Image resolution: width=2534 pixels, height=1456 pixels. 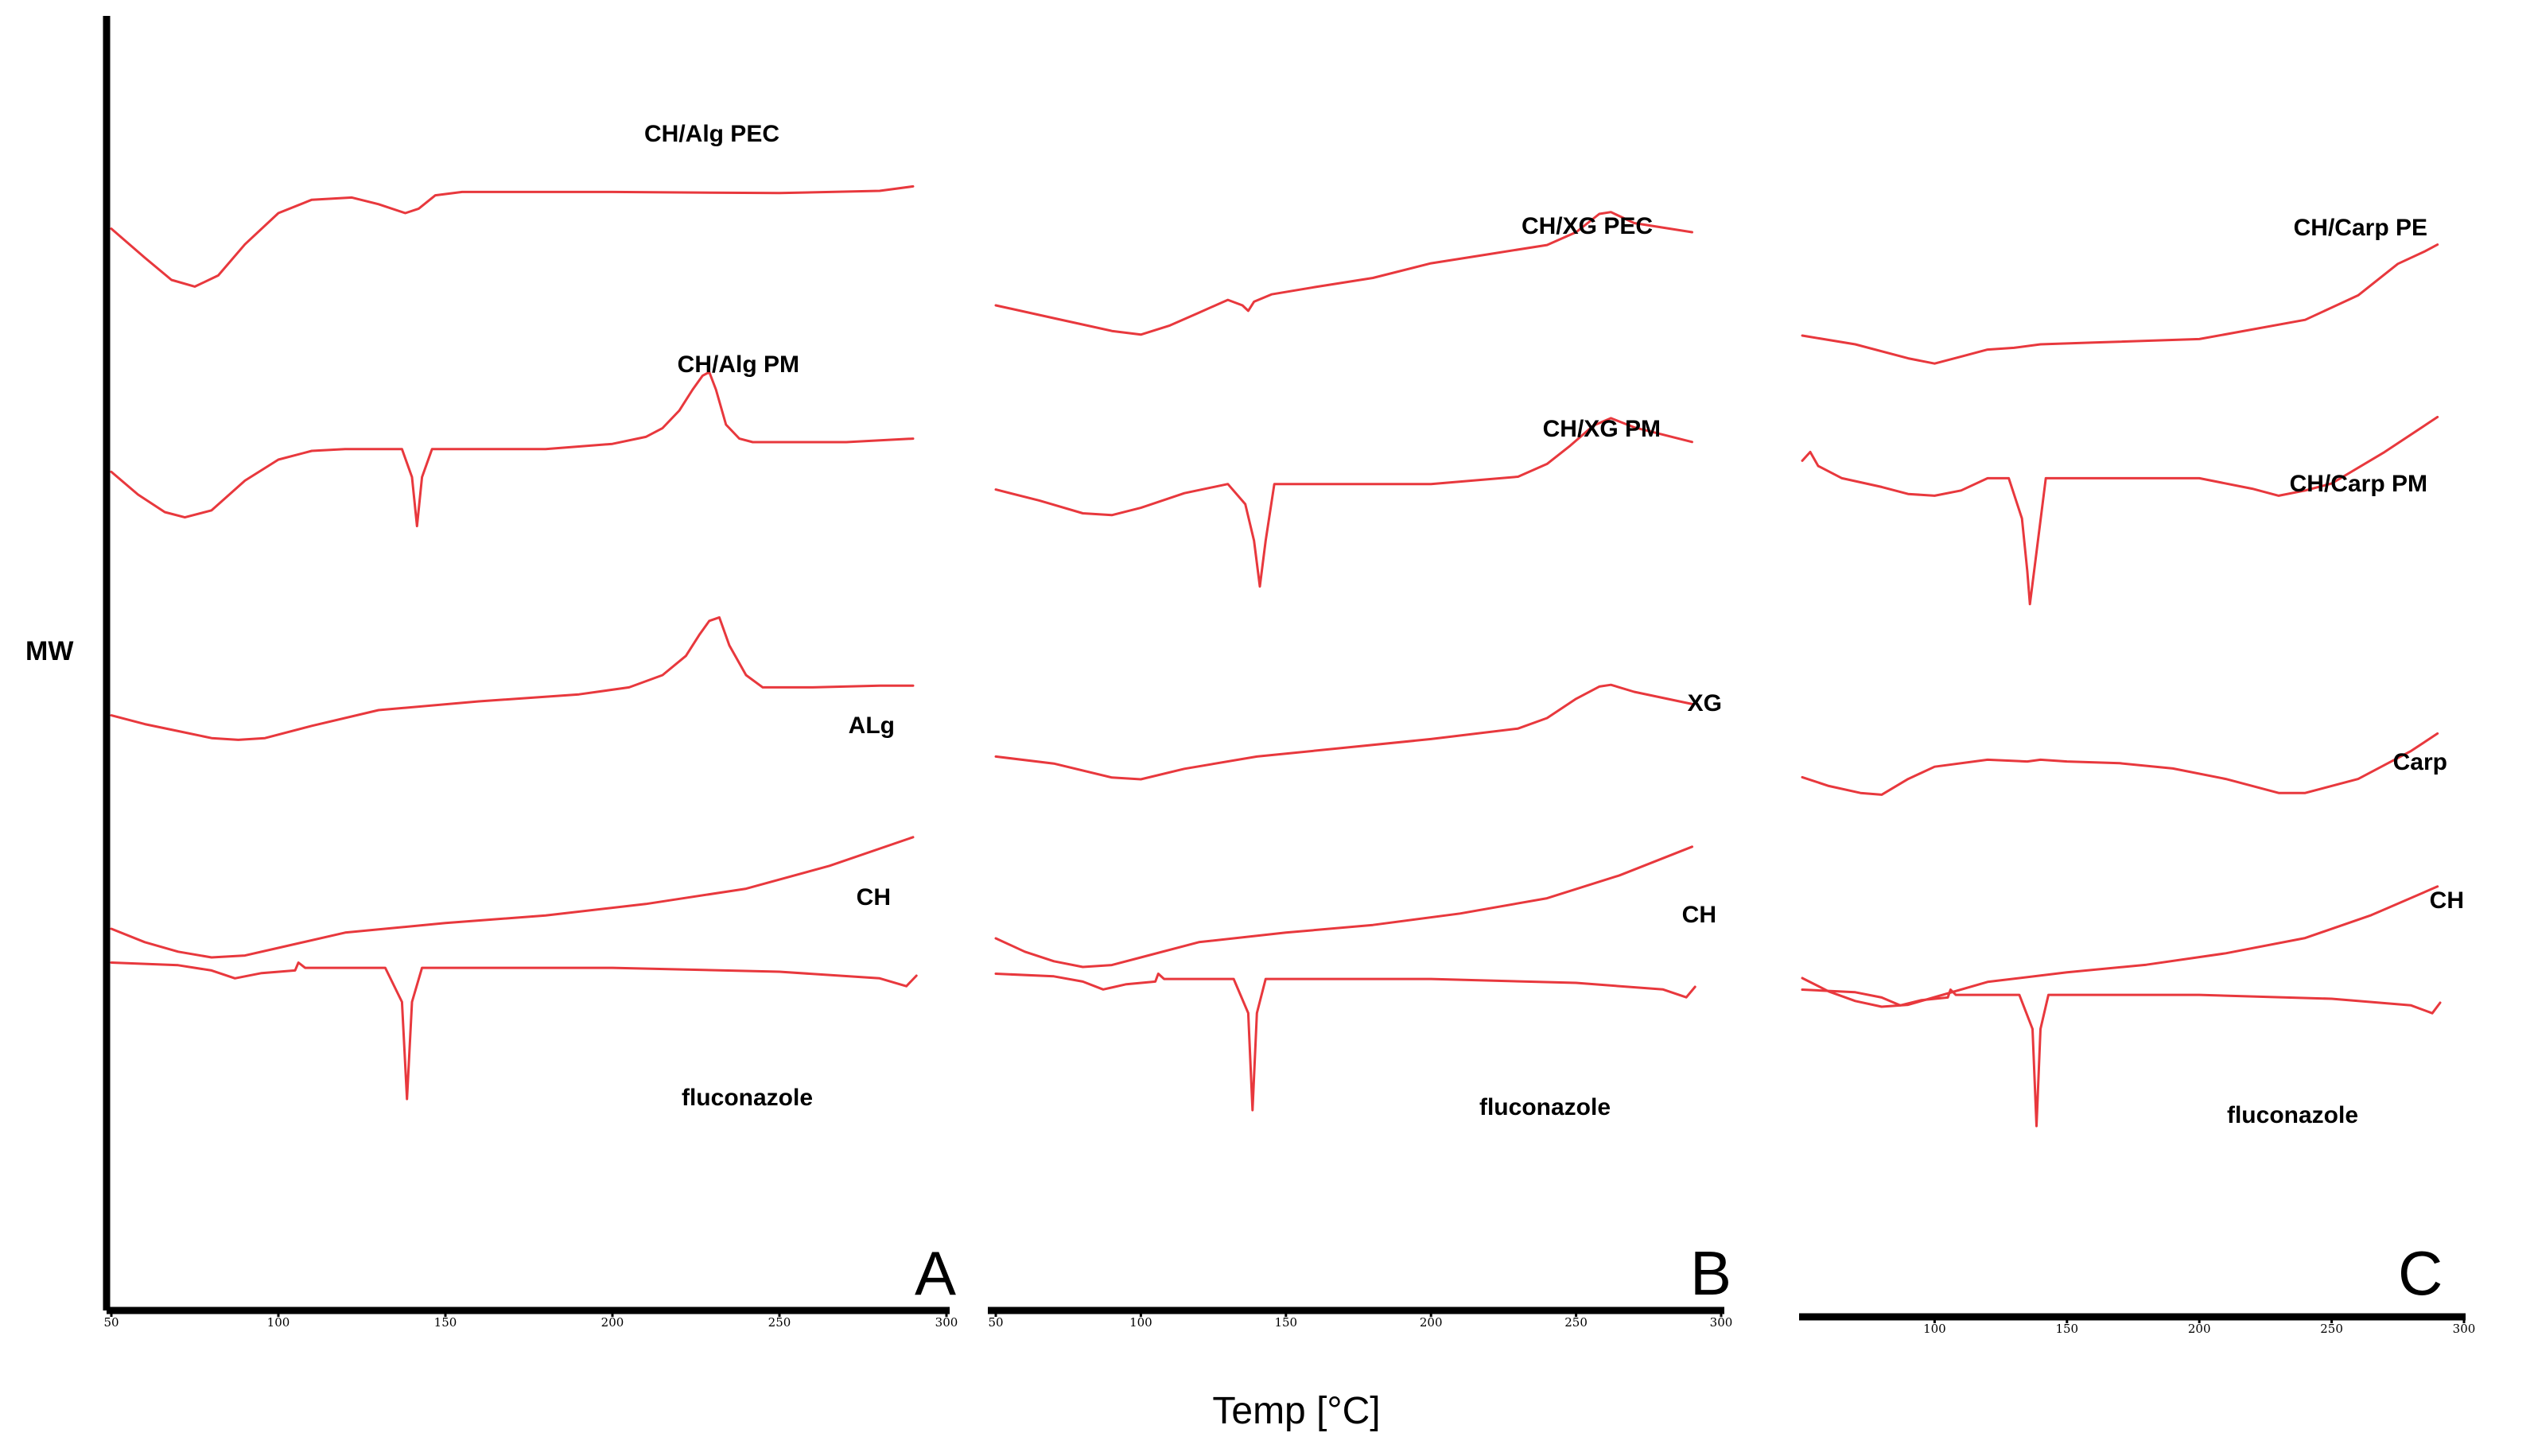 I want to click on panel-b-tick-label: 150, so click(x=1285, y=1322).